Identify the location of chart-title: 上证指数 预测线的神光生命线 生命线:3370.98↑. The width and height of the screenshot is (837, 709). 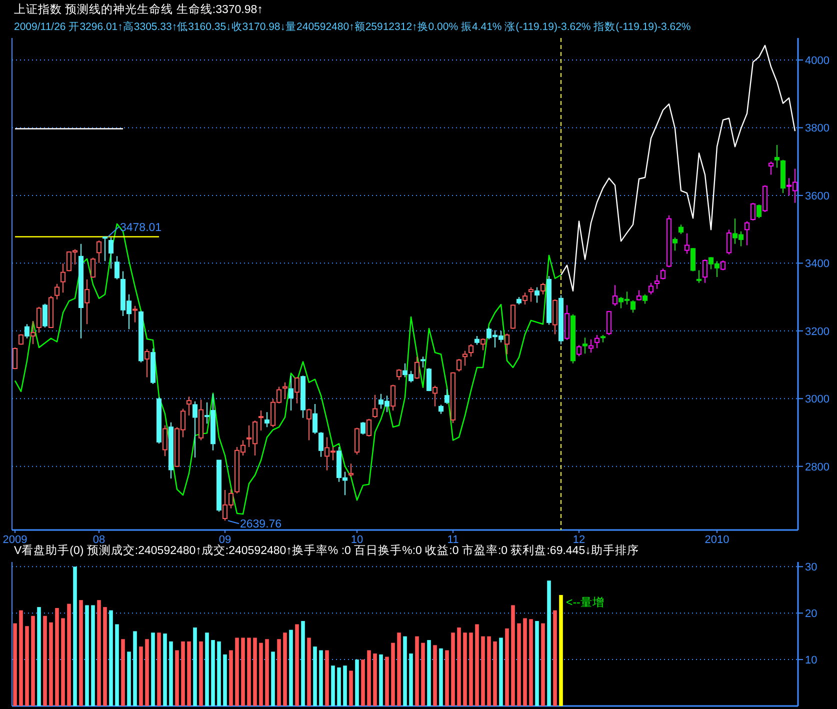
(138, 9).